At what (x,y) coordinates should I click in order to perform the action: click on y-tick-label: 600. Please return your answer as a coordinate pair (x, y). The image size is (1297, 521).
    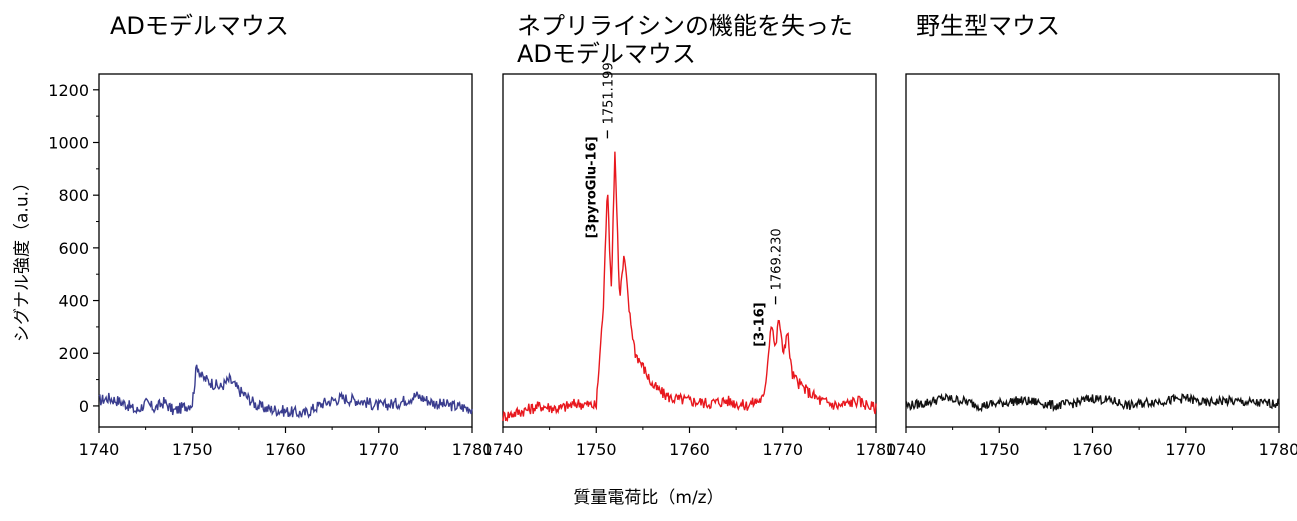
    Looking at the image, I should click on (73, 248).